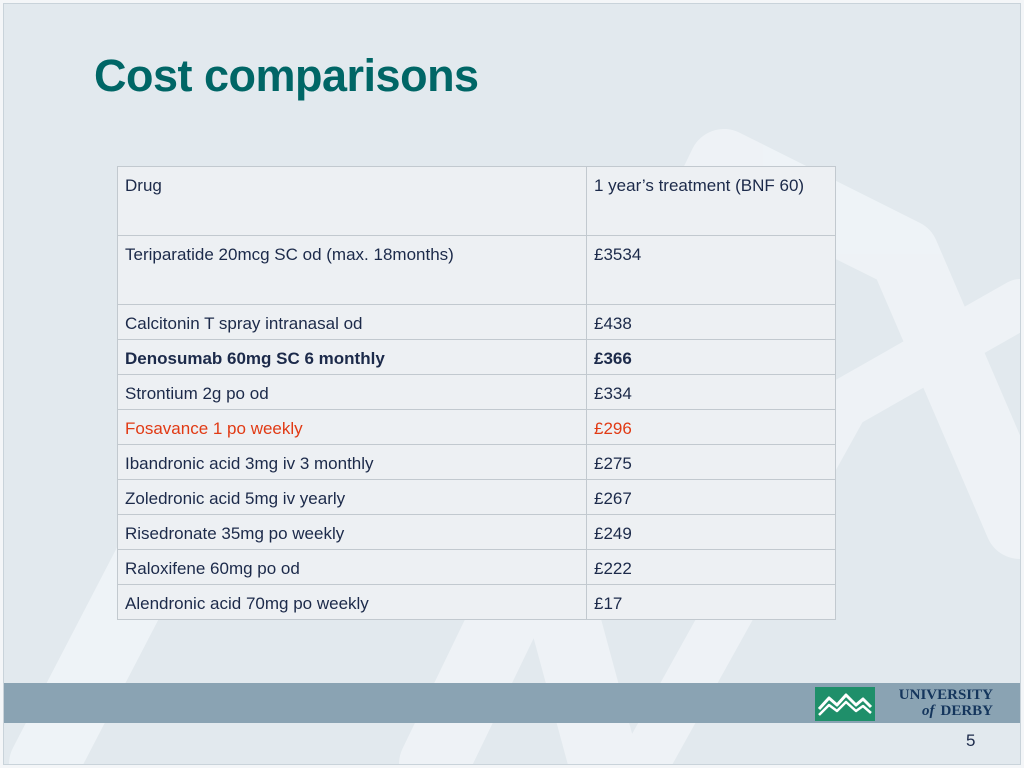 Image resolution: width=1024 pixels, height=768 pixels. I want to click on logo-derby: DERBY, so click(966, 711).